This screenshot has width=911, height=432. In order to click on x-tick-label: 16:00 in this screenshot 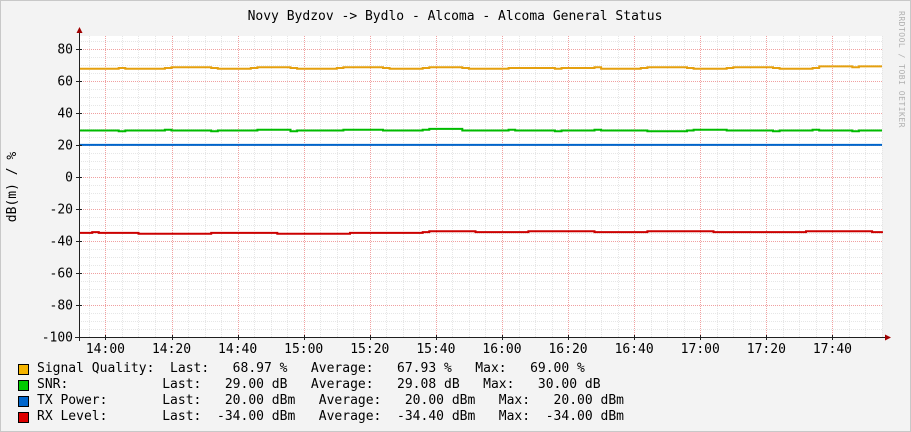, I will do `click(501, 349)`.